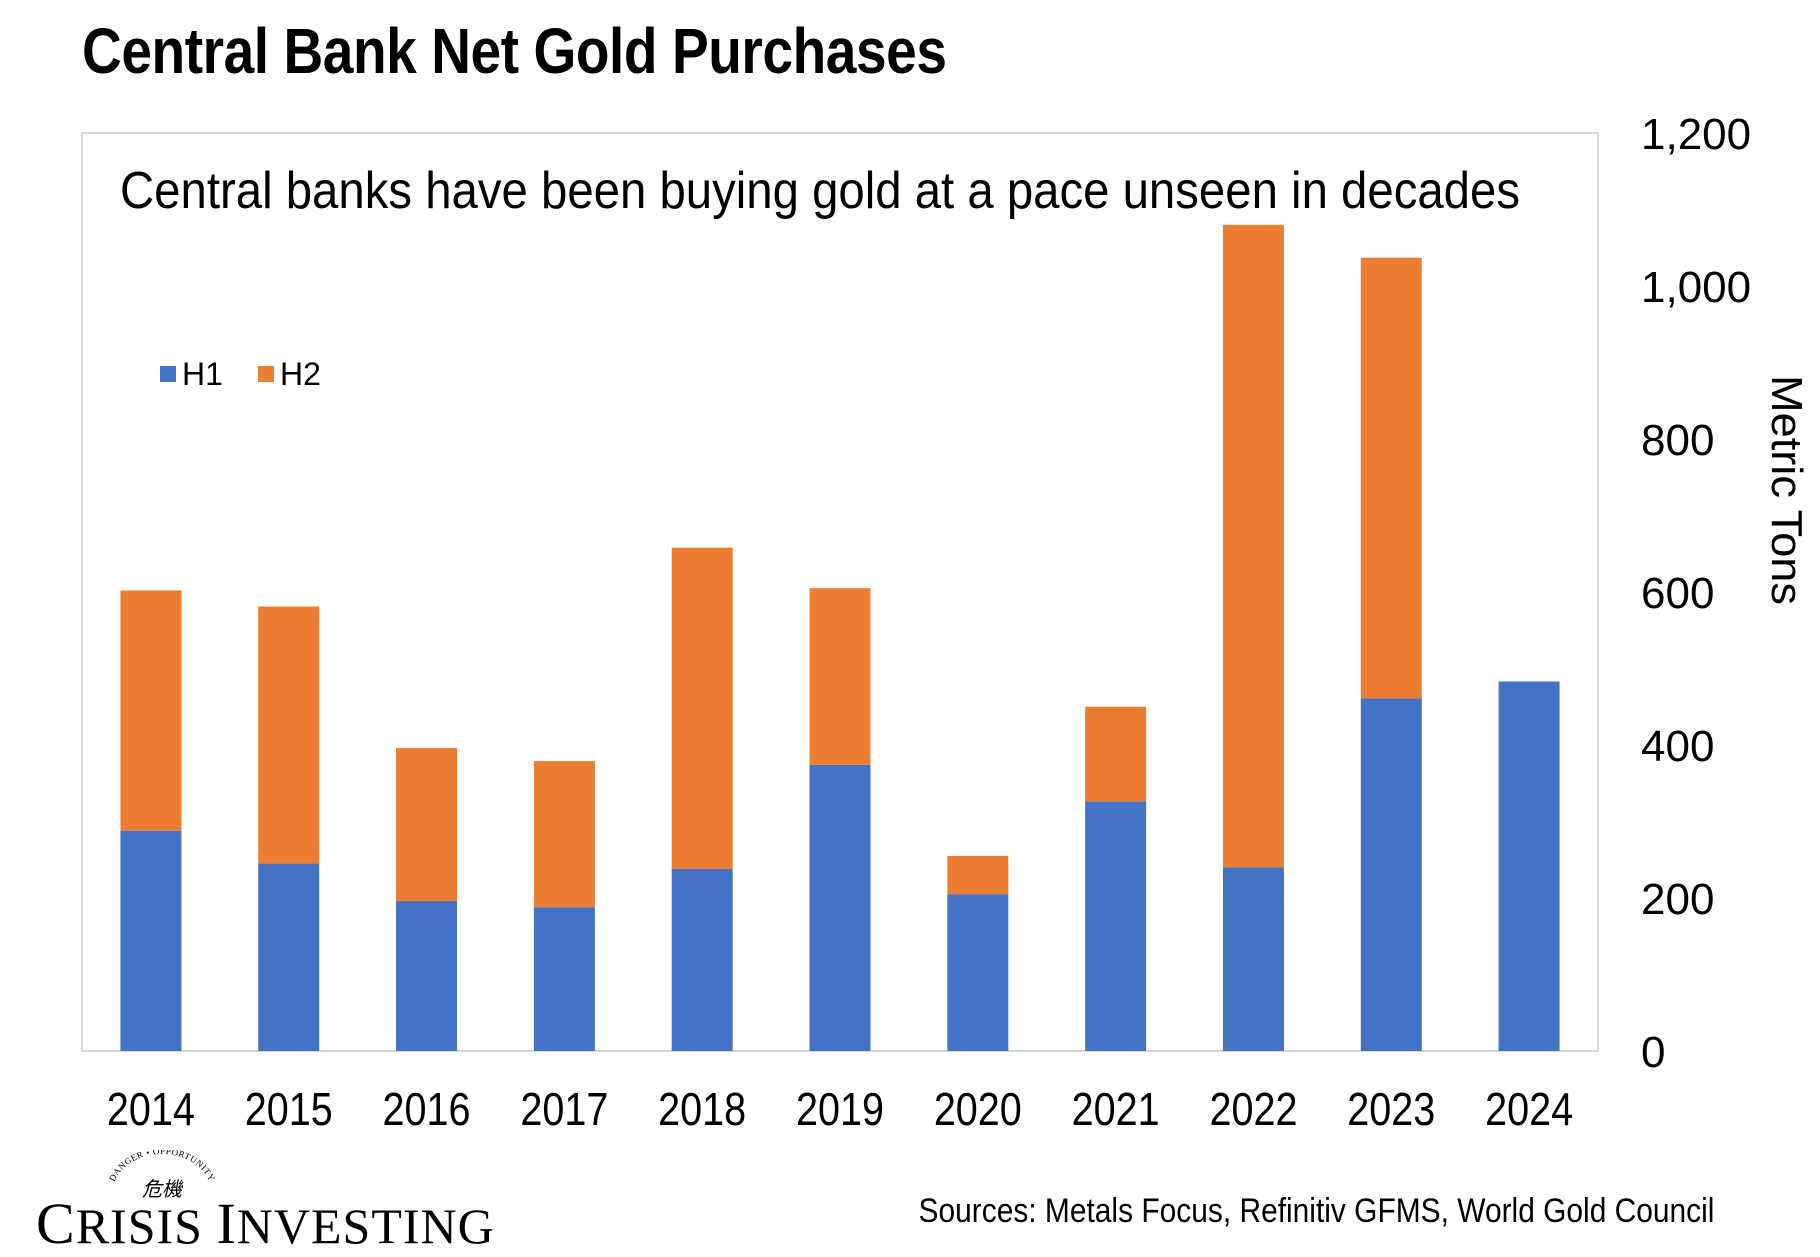 The width and height of the screenshot is (1820, 1257). What do you see at coordinates (1391, 1109) in the screenshot?
I see `x-tick-label: 2023` at bounding box center [1391, 1109].